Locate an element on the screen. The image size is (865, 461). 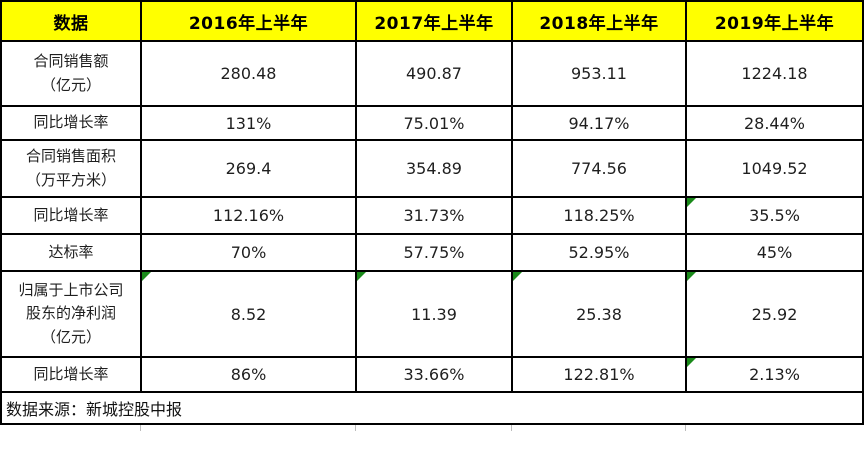
cell-value: 490.87 is located at coordinates (434, 73).